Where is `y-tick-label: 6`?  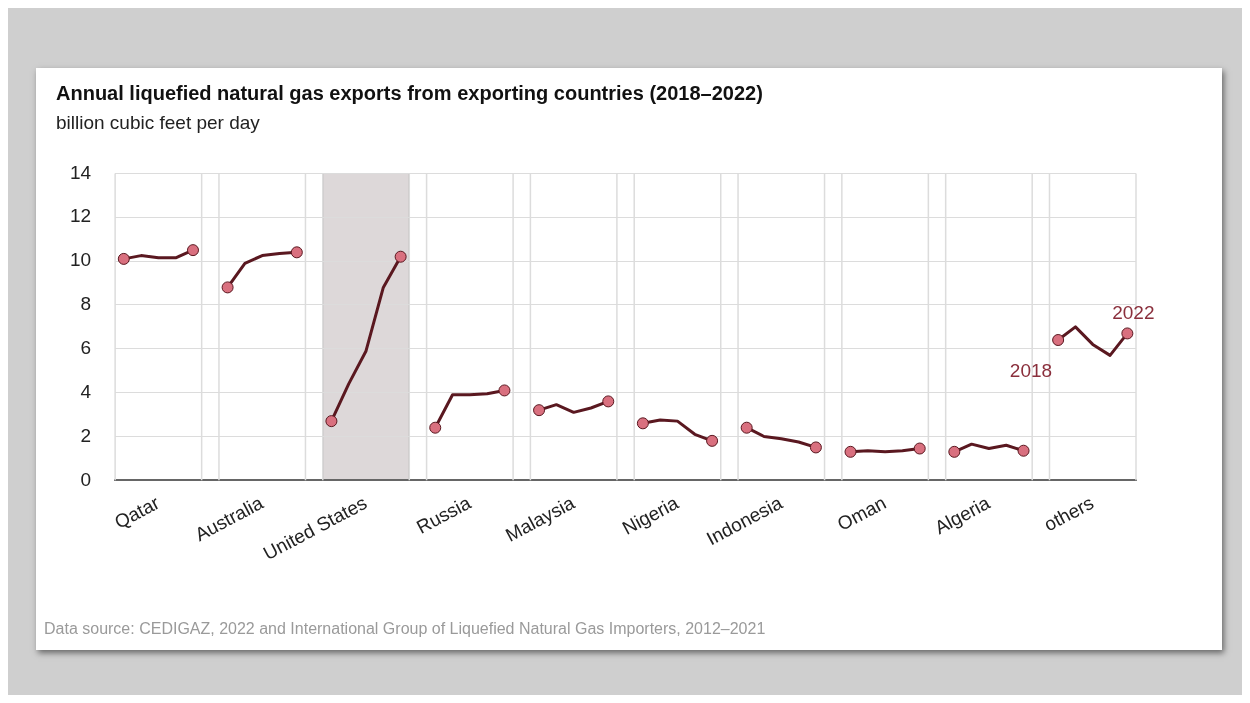 y-tick-label: 6 is located at coordinates (86, 348).